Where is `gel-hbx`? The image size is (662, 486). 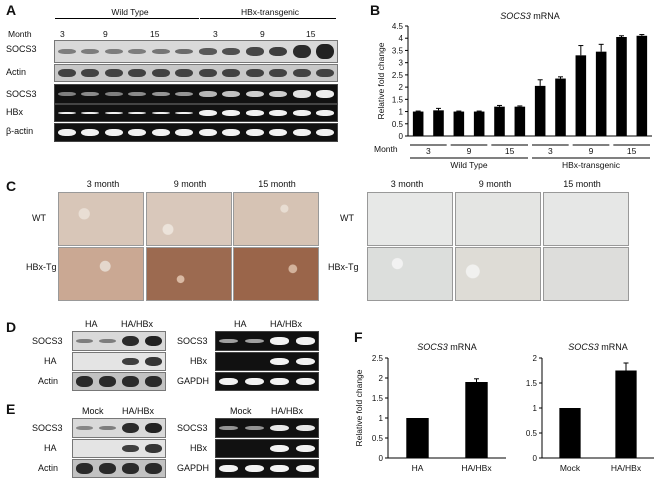 gel-hbx is located at coordinates (196, 113).